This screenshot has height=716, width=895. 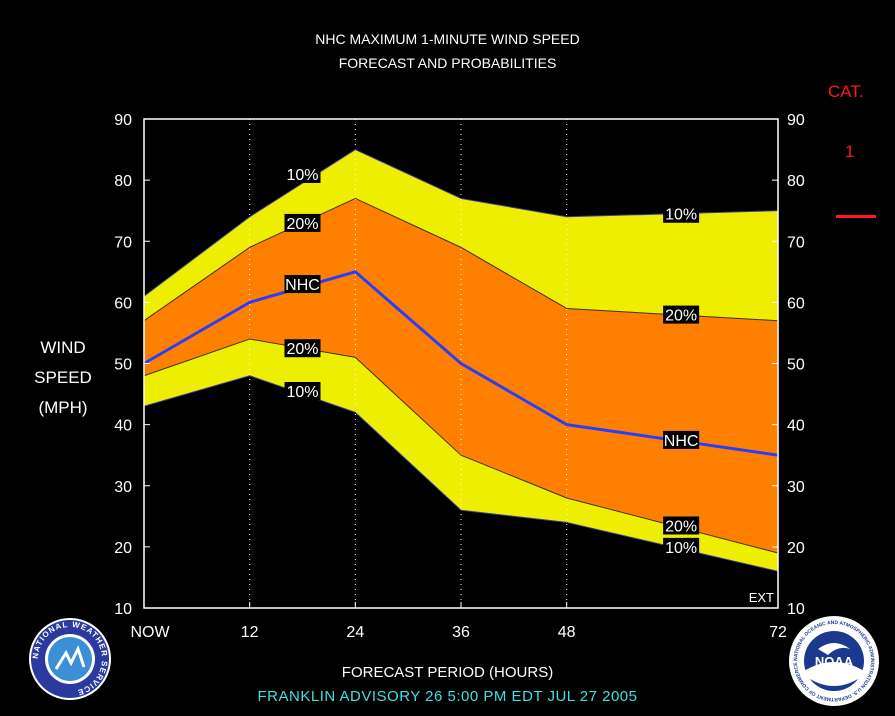 I want to click on y-tick-label-right: 50, so click(x=796, y=365).